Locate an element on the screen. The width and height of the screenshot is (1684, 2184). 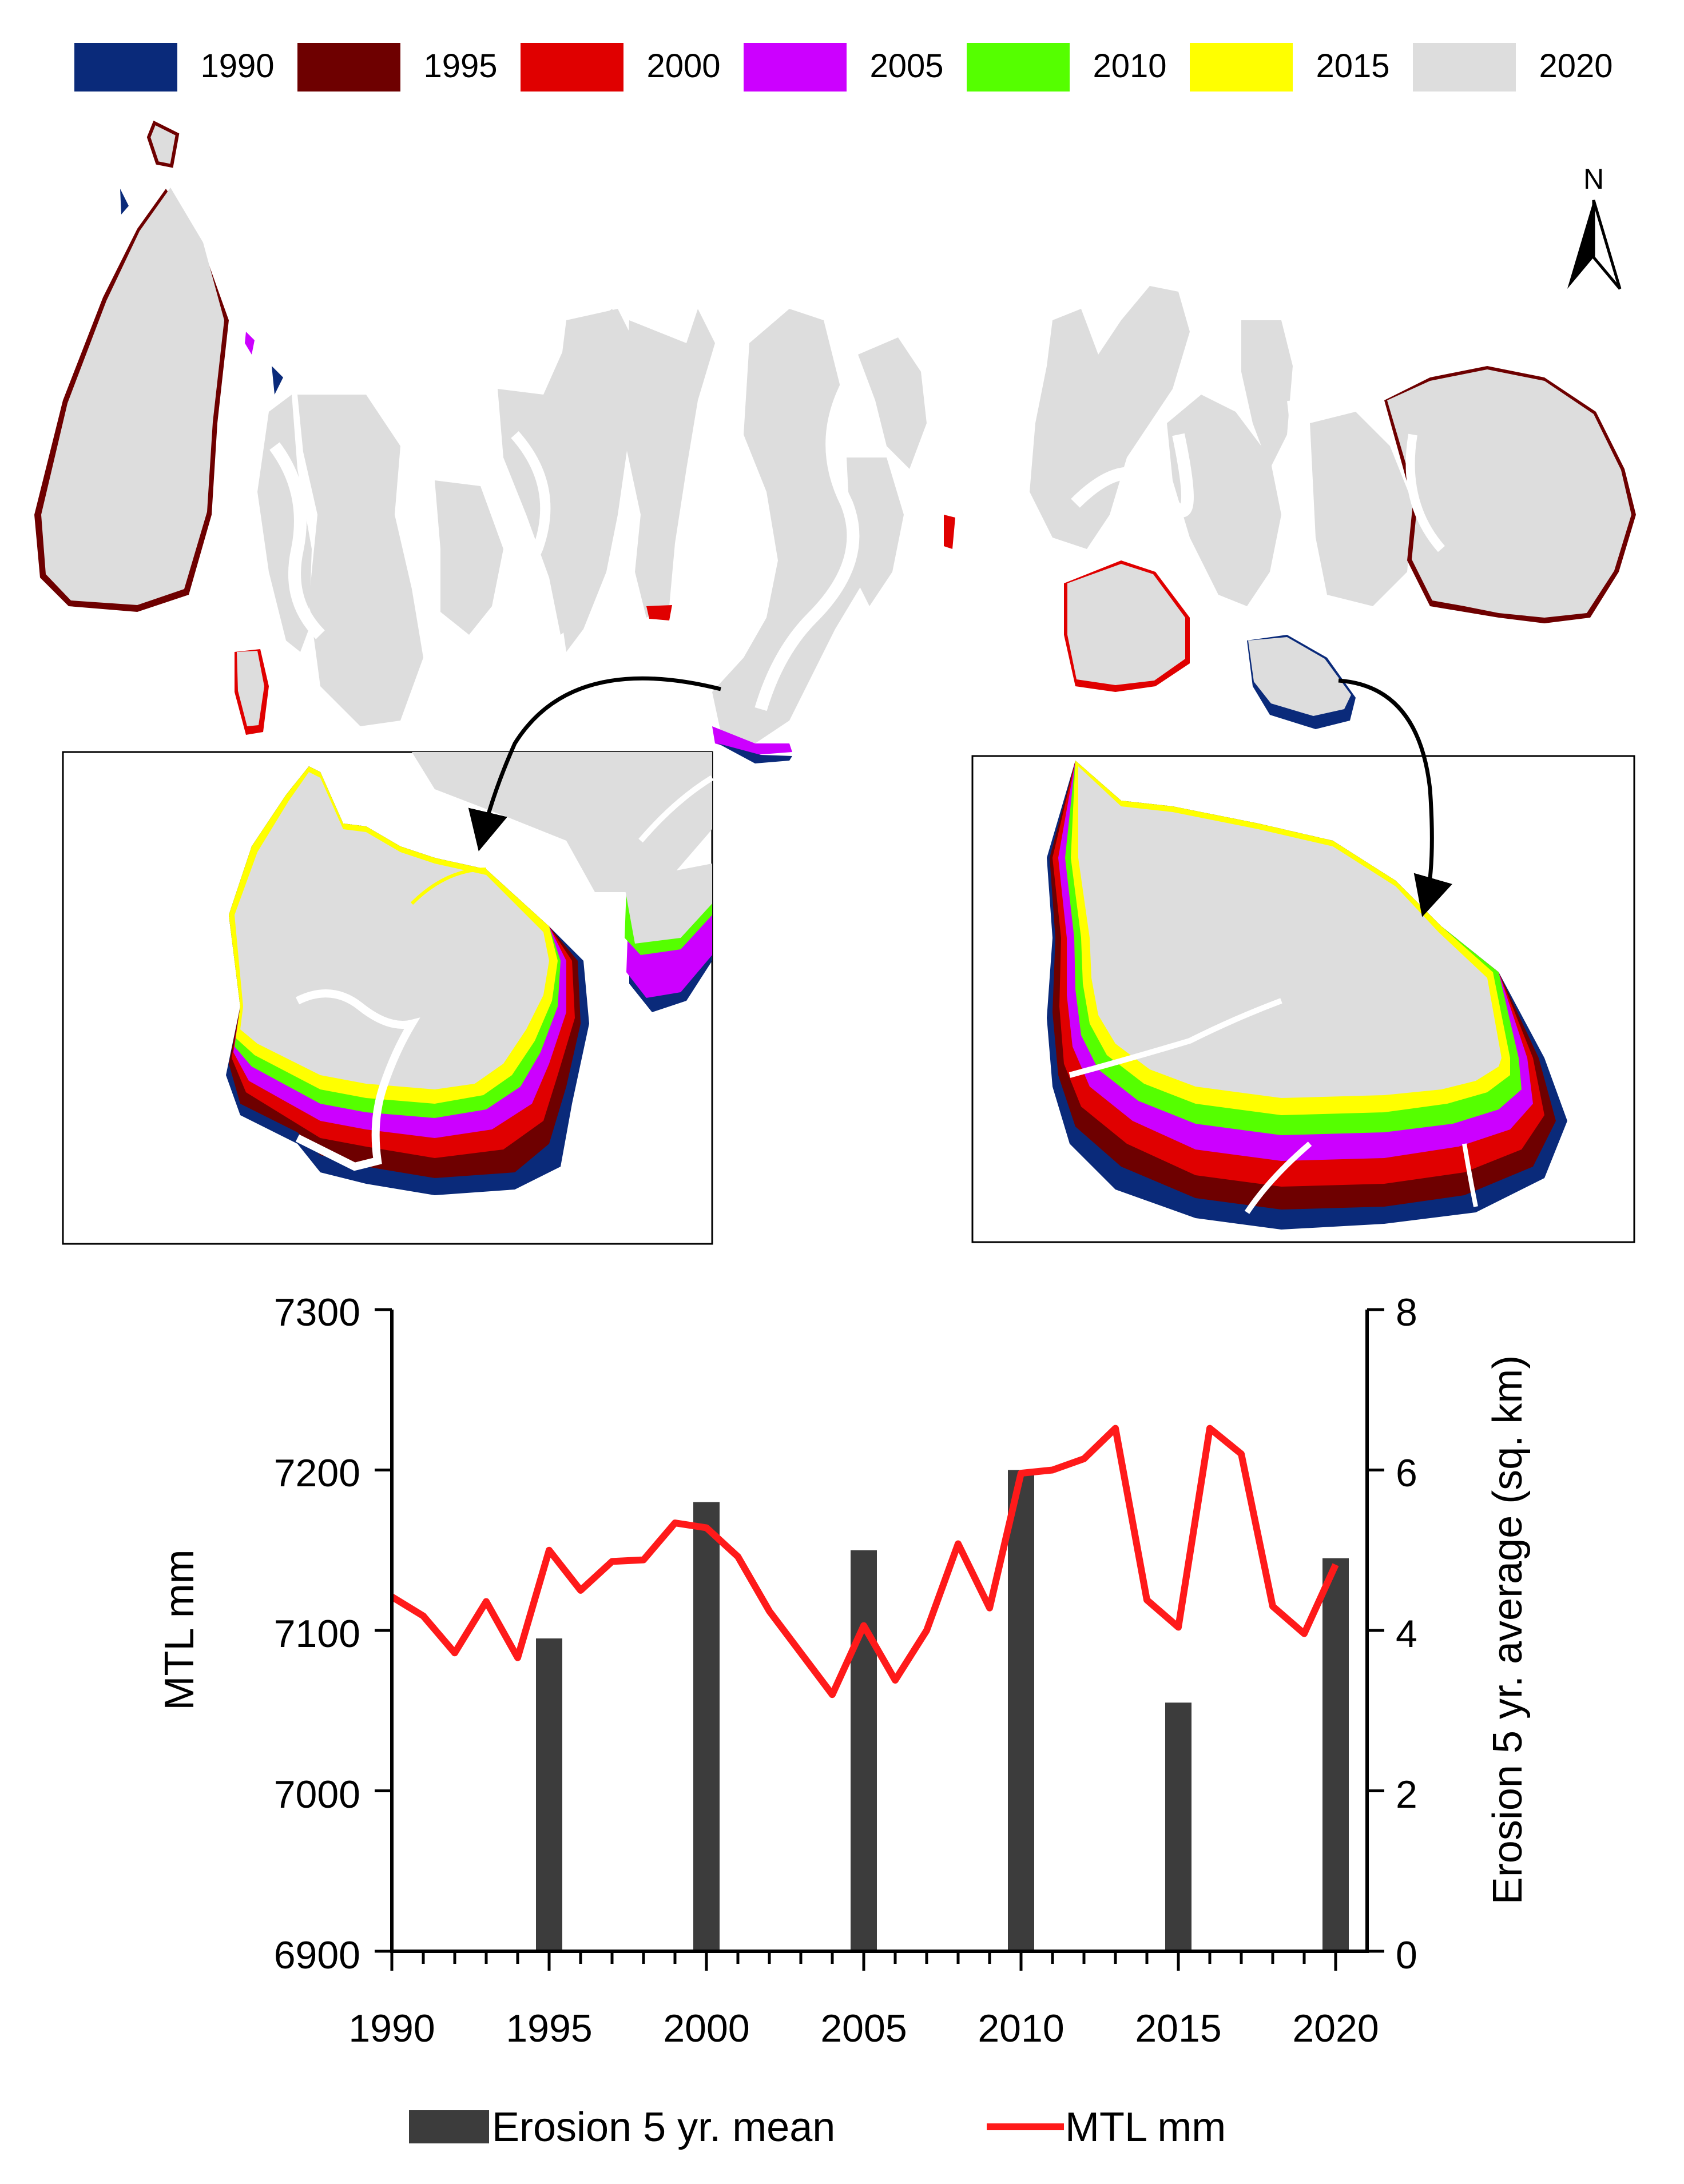
erosion-bar-2000 is located at coordinates (706, 1726).